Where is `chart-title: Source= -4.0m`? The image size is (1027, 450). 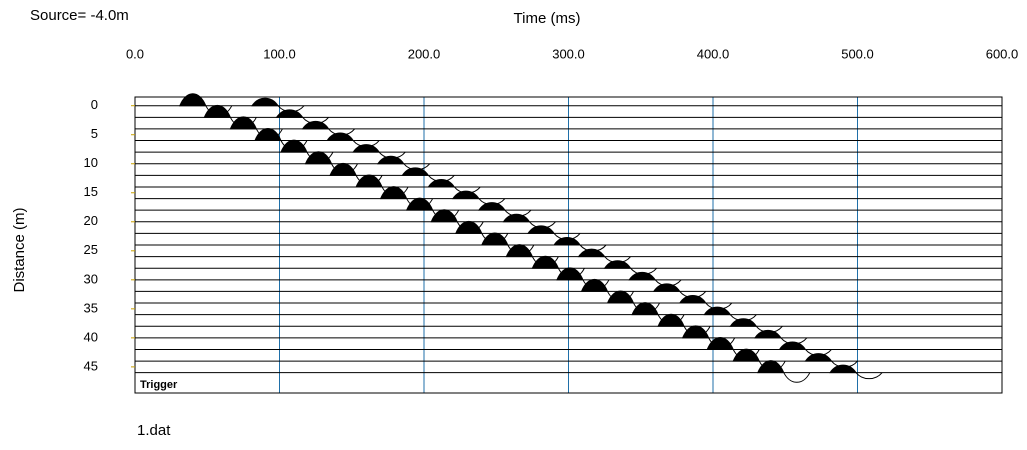
chart-title: Source= -4.0m is located at coordinates (79, 15).